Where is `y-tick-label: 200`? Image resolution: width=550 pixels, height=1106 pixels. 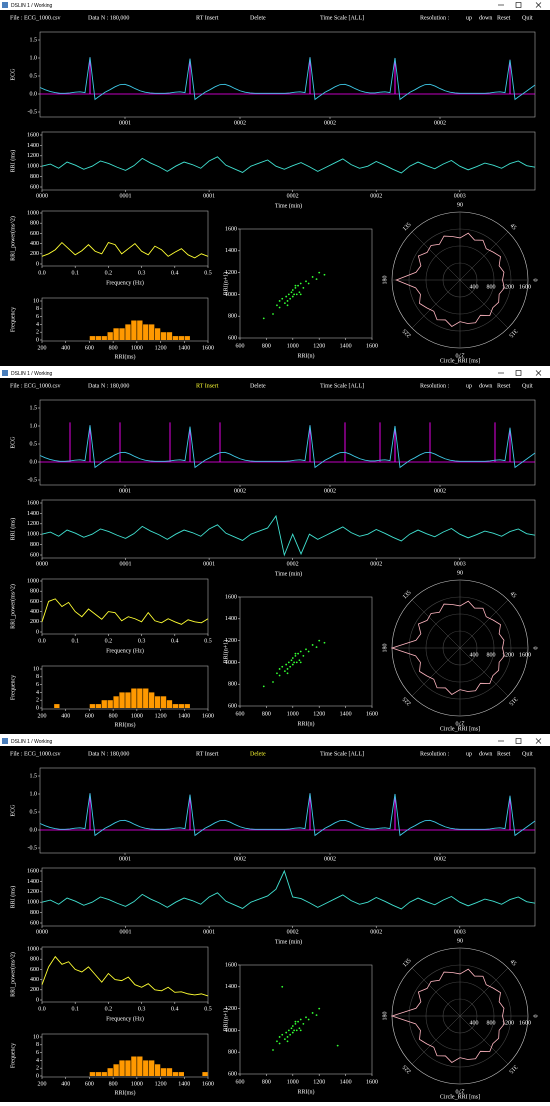
y-tick-label: 200 is located at coordinates (34, 990).